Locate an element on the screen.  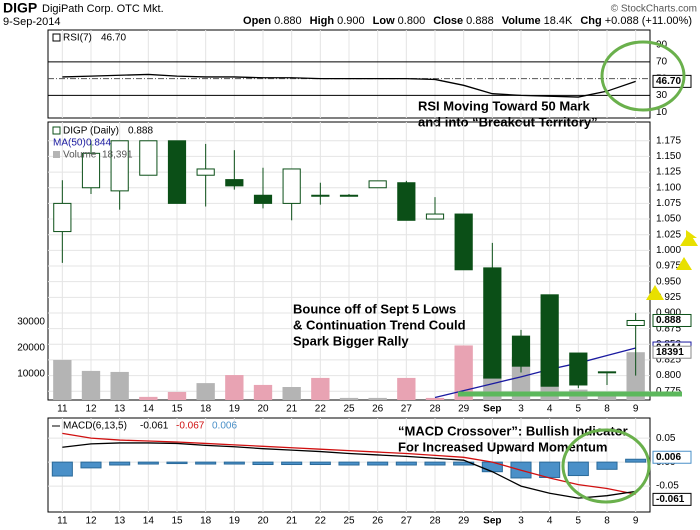
stat-label: Low is located at coordinates (383, 21).